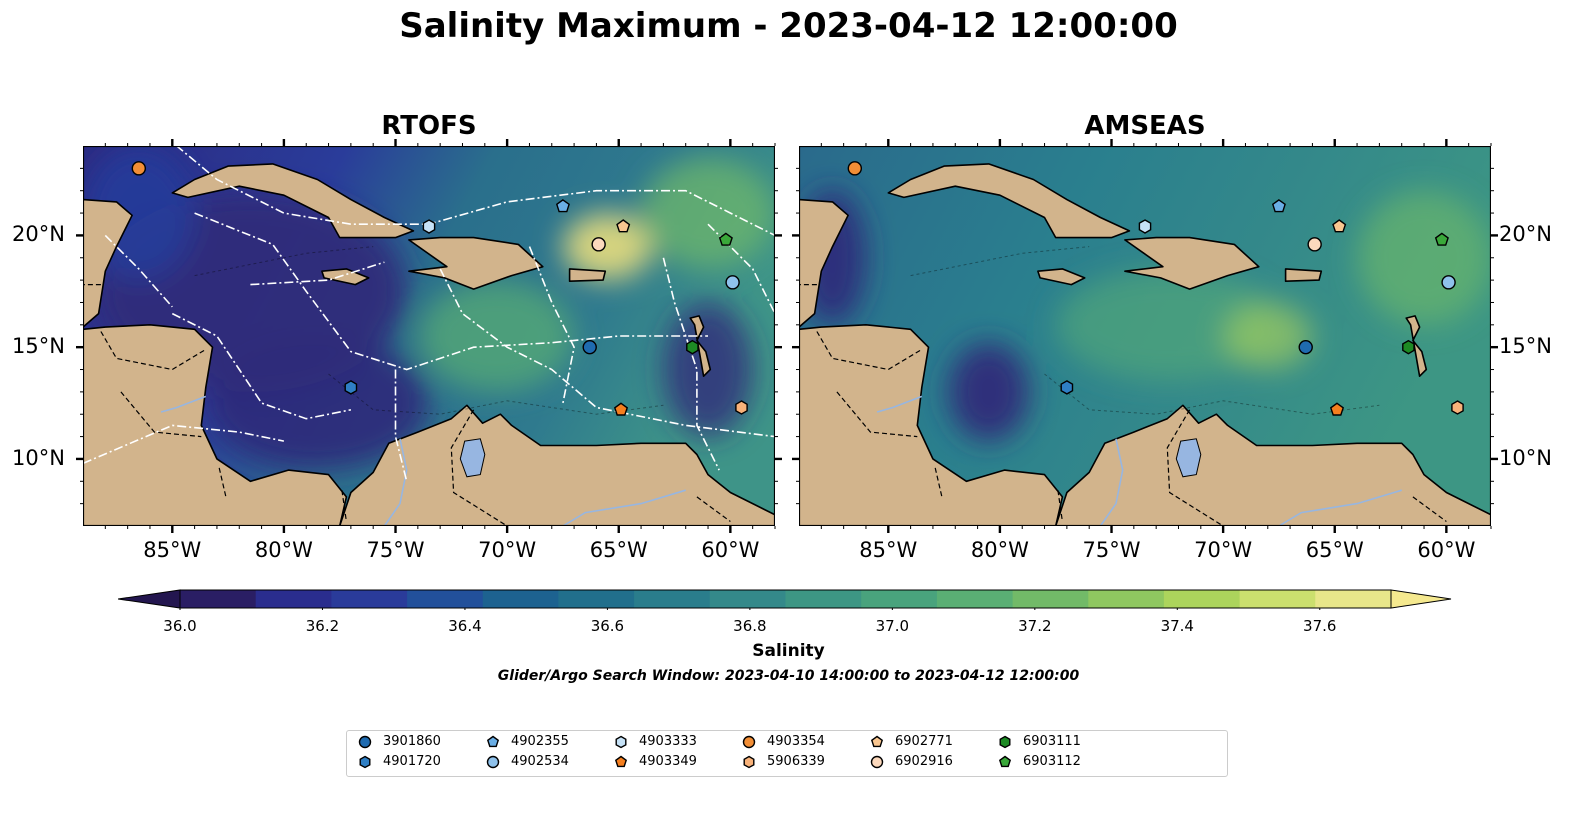 This screenshot has width=1577, height=827. What do you see at coordinates (796, 761) in the screenshot?
I see `legend-label: 5906339` at bounding box center [796, 761].